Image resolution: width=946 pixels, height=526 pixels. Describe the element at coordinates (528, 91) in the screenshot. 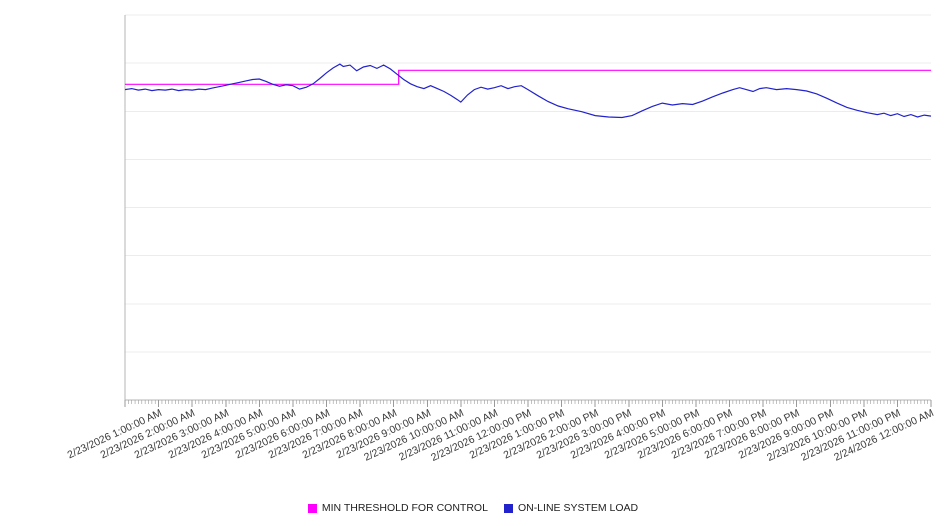

I see `system-load-line-series` at that location.